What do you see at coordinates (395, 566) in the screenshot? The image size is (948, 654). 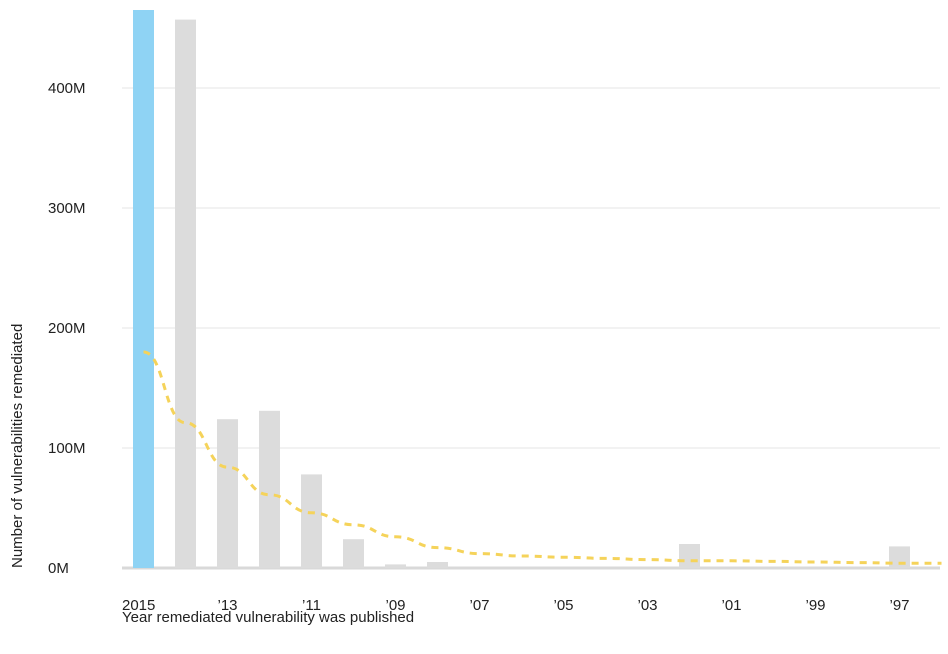 I see `bar-2009` at bounding box center [395, 566].